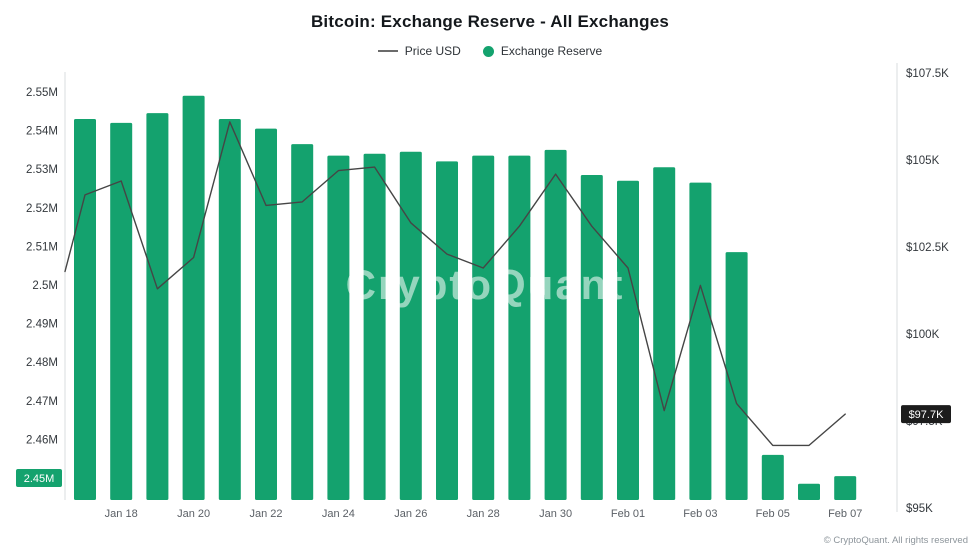 The height and width of the screenshot is (551, 980). What do you see at coordinates (338, 514) in the screenshot?
I see `x-axis-tick-label: Jan 24` at bounding box center [338, 514].